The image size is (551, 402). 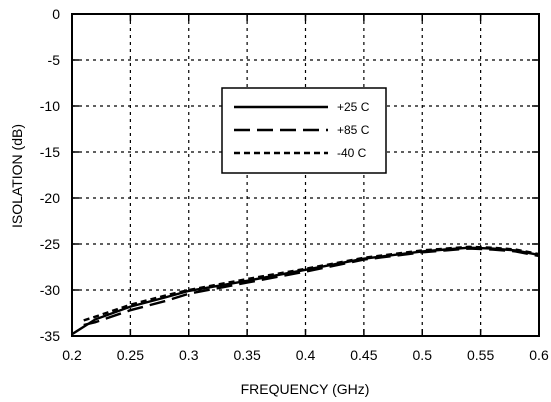 What do you see at coordinates (247, 355) in the screenshot?
I see `x-tick-label: 0.35` at bounding box center [247, 355].